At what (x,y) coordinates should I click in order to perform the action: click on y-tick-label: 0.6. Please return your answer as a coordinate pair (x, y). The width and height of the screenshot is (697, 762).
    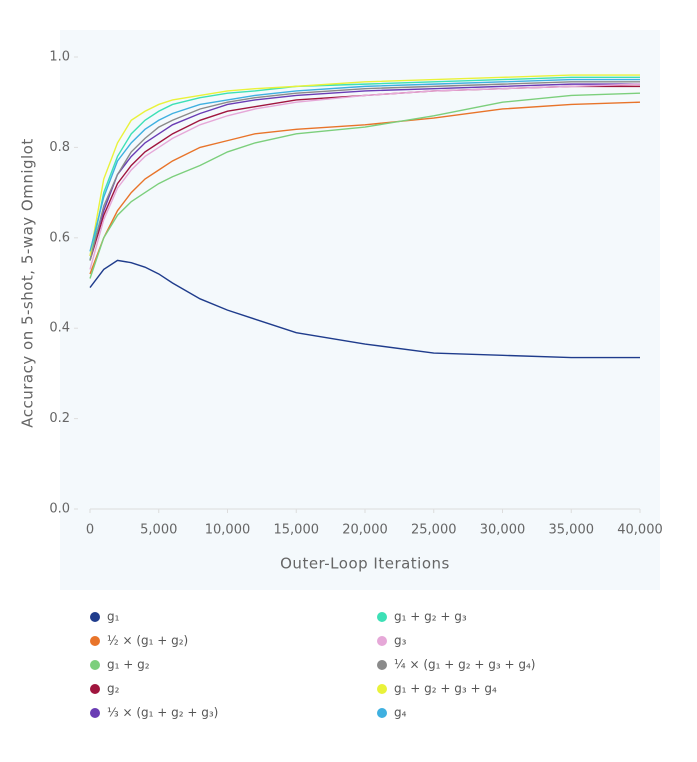
    Looking at the image, I should click on (59, 237).